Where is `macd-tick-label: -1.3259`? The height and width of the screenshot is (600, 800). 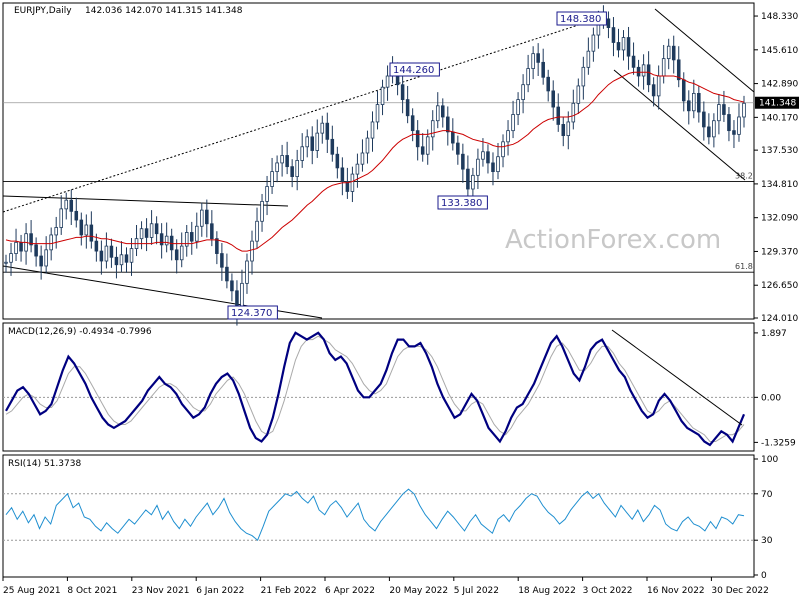 macd-tick-label: -1.3259 is located at coordinates (778, 443).